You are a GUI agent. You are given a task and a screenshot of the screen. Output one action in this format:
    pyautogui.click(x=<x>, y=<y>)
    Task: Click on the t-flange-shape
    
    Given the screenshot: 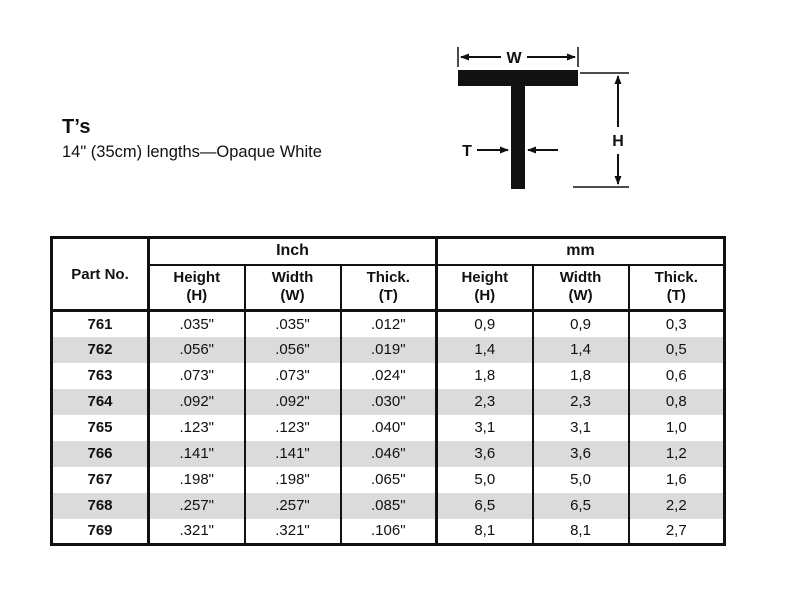 What is the action you would take?
    pyautogui.click(x=518, y=78)
    